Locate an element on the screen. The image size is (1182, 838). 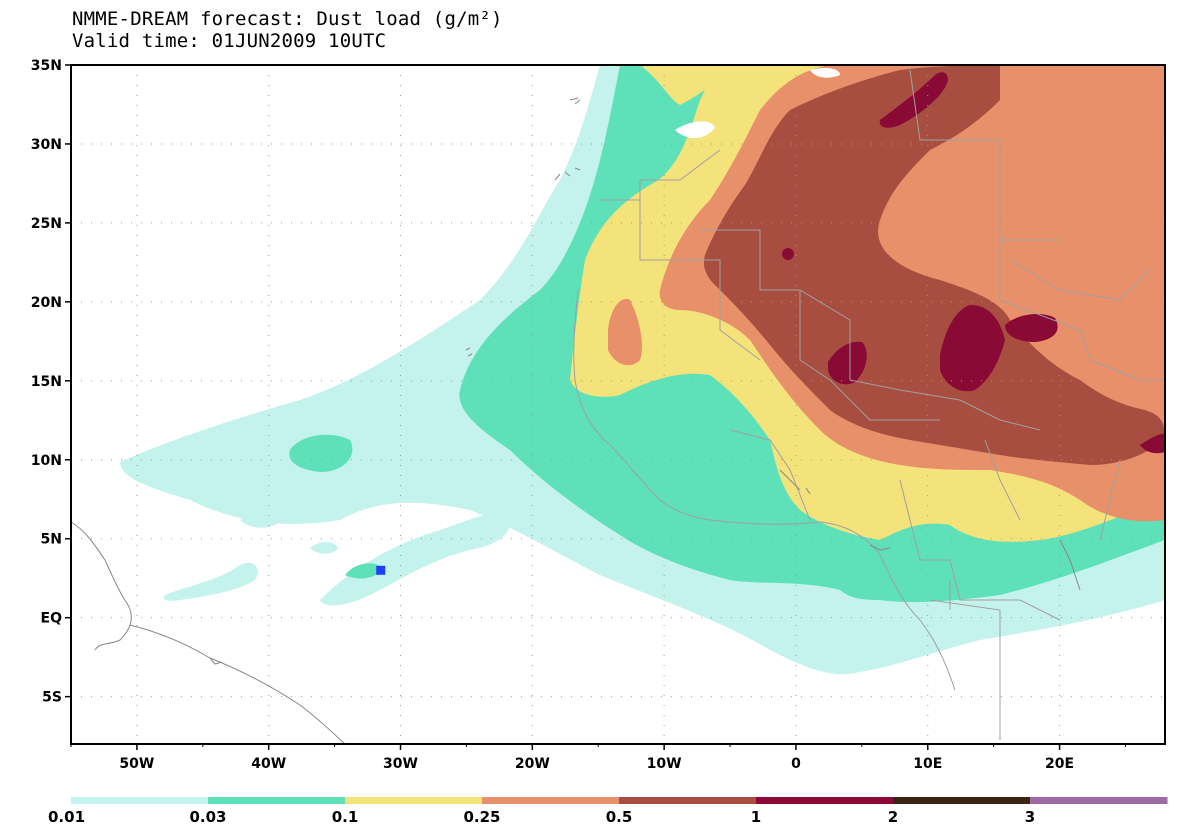
latitude-axis: 35N 30N 25N 20N 15N 10N 5N EQ 5S is located at coordinates (51, 382).